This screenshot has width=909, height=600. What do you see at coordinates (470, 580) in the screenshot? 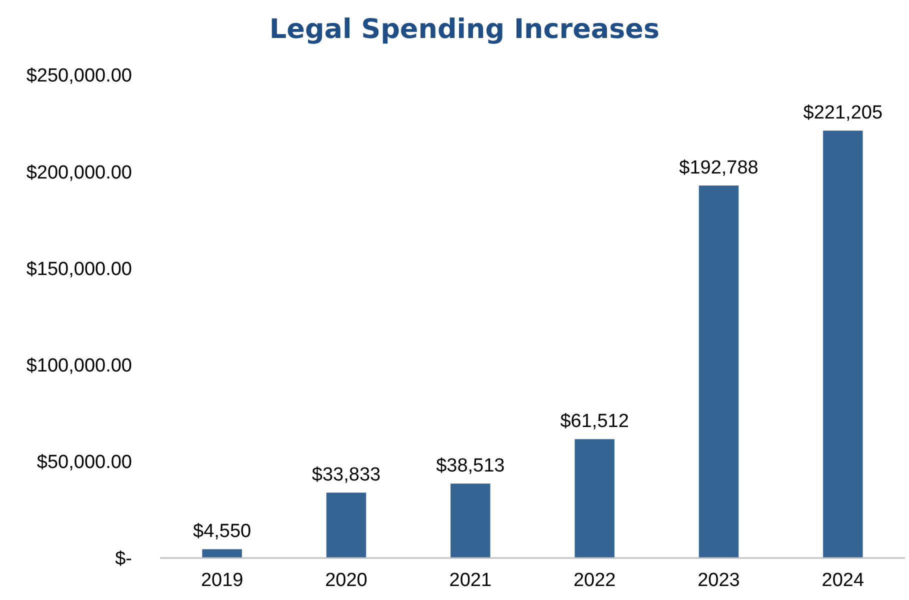
I see `x-tick-label: 2021` at bounding box center [470, 580].